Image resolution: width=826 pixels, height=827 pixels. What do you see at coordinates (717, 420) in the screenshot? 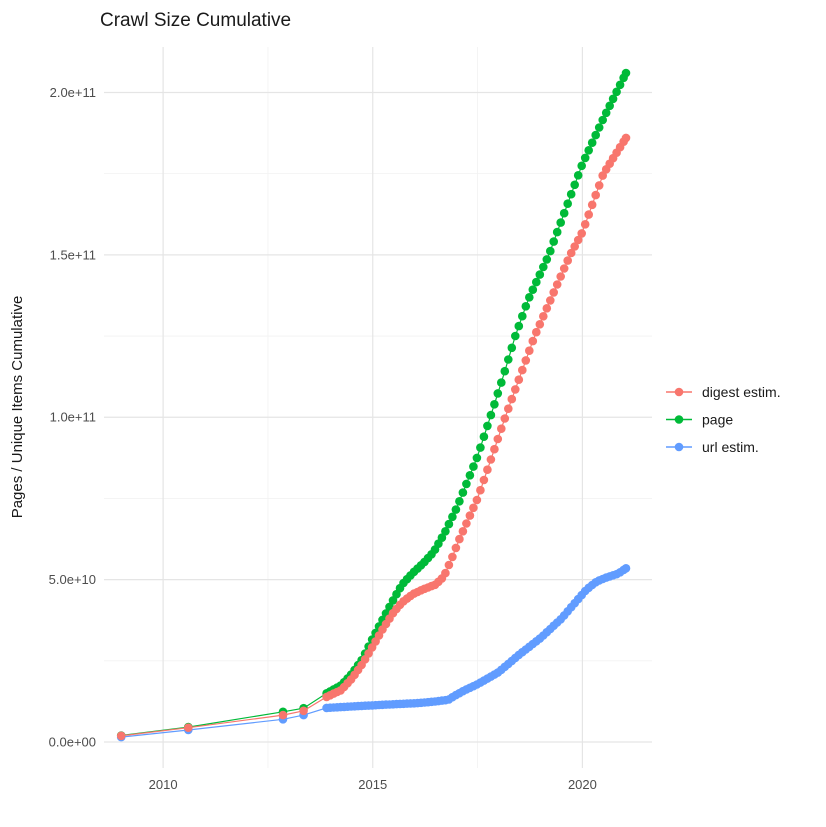
I see `legend-item-label: page` at bounding box center [717, 420].